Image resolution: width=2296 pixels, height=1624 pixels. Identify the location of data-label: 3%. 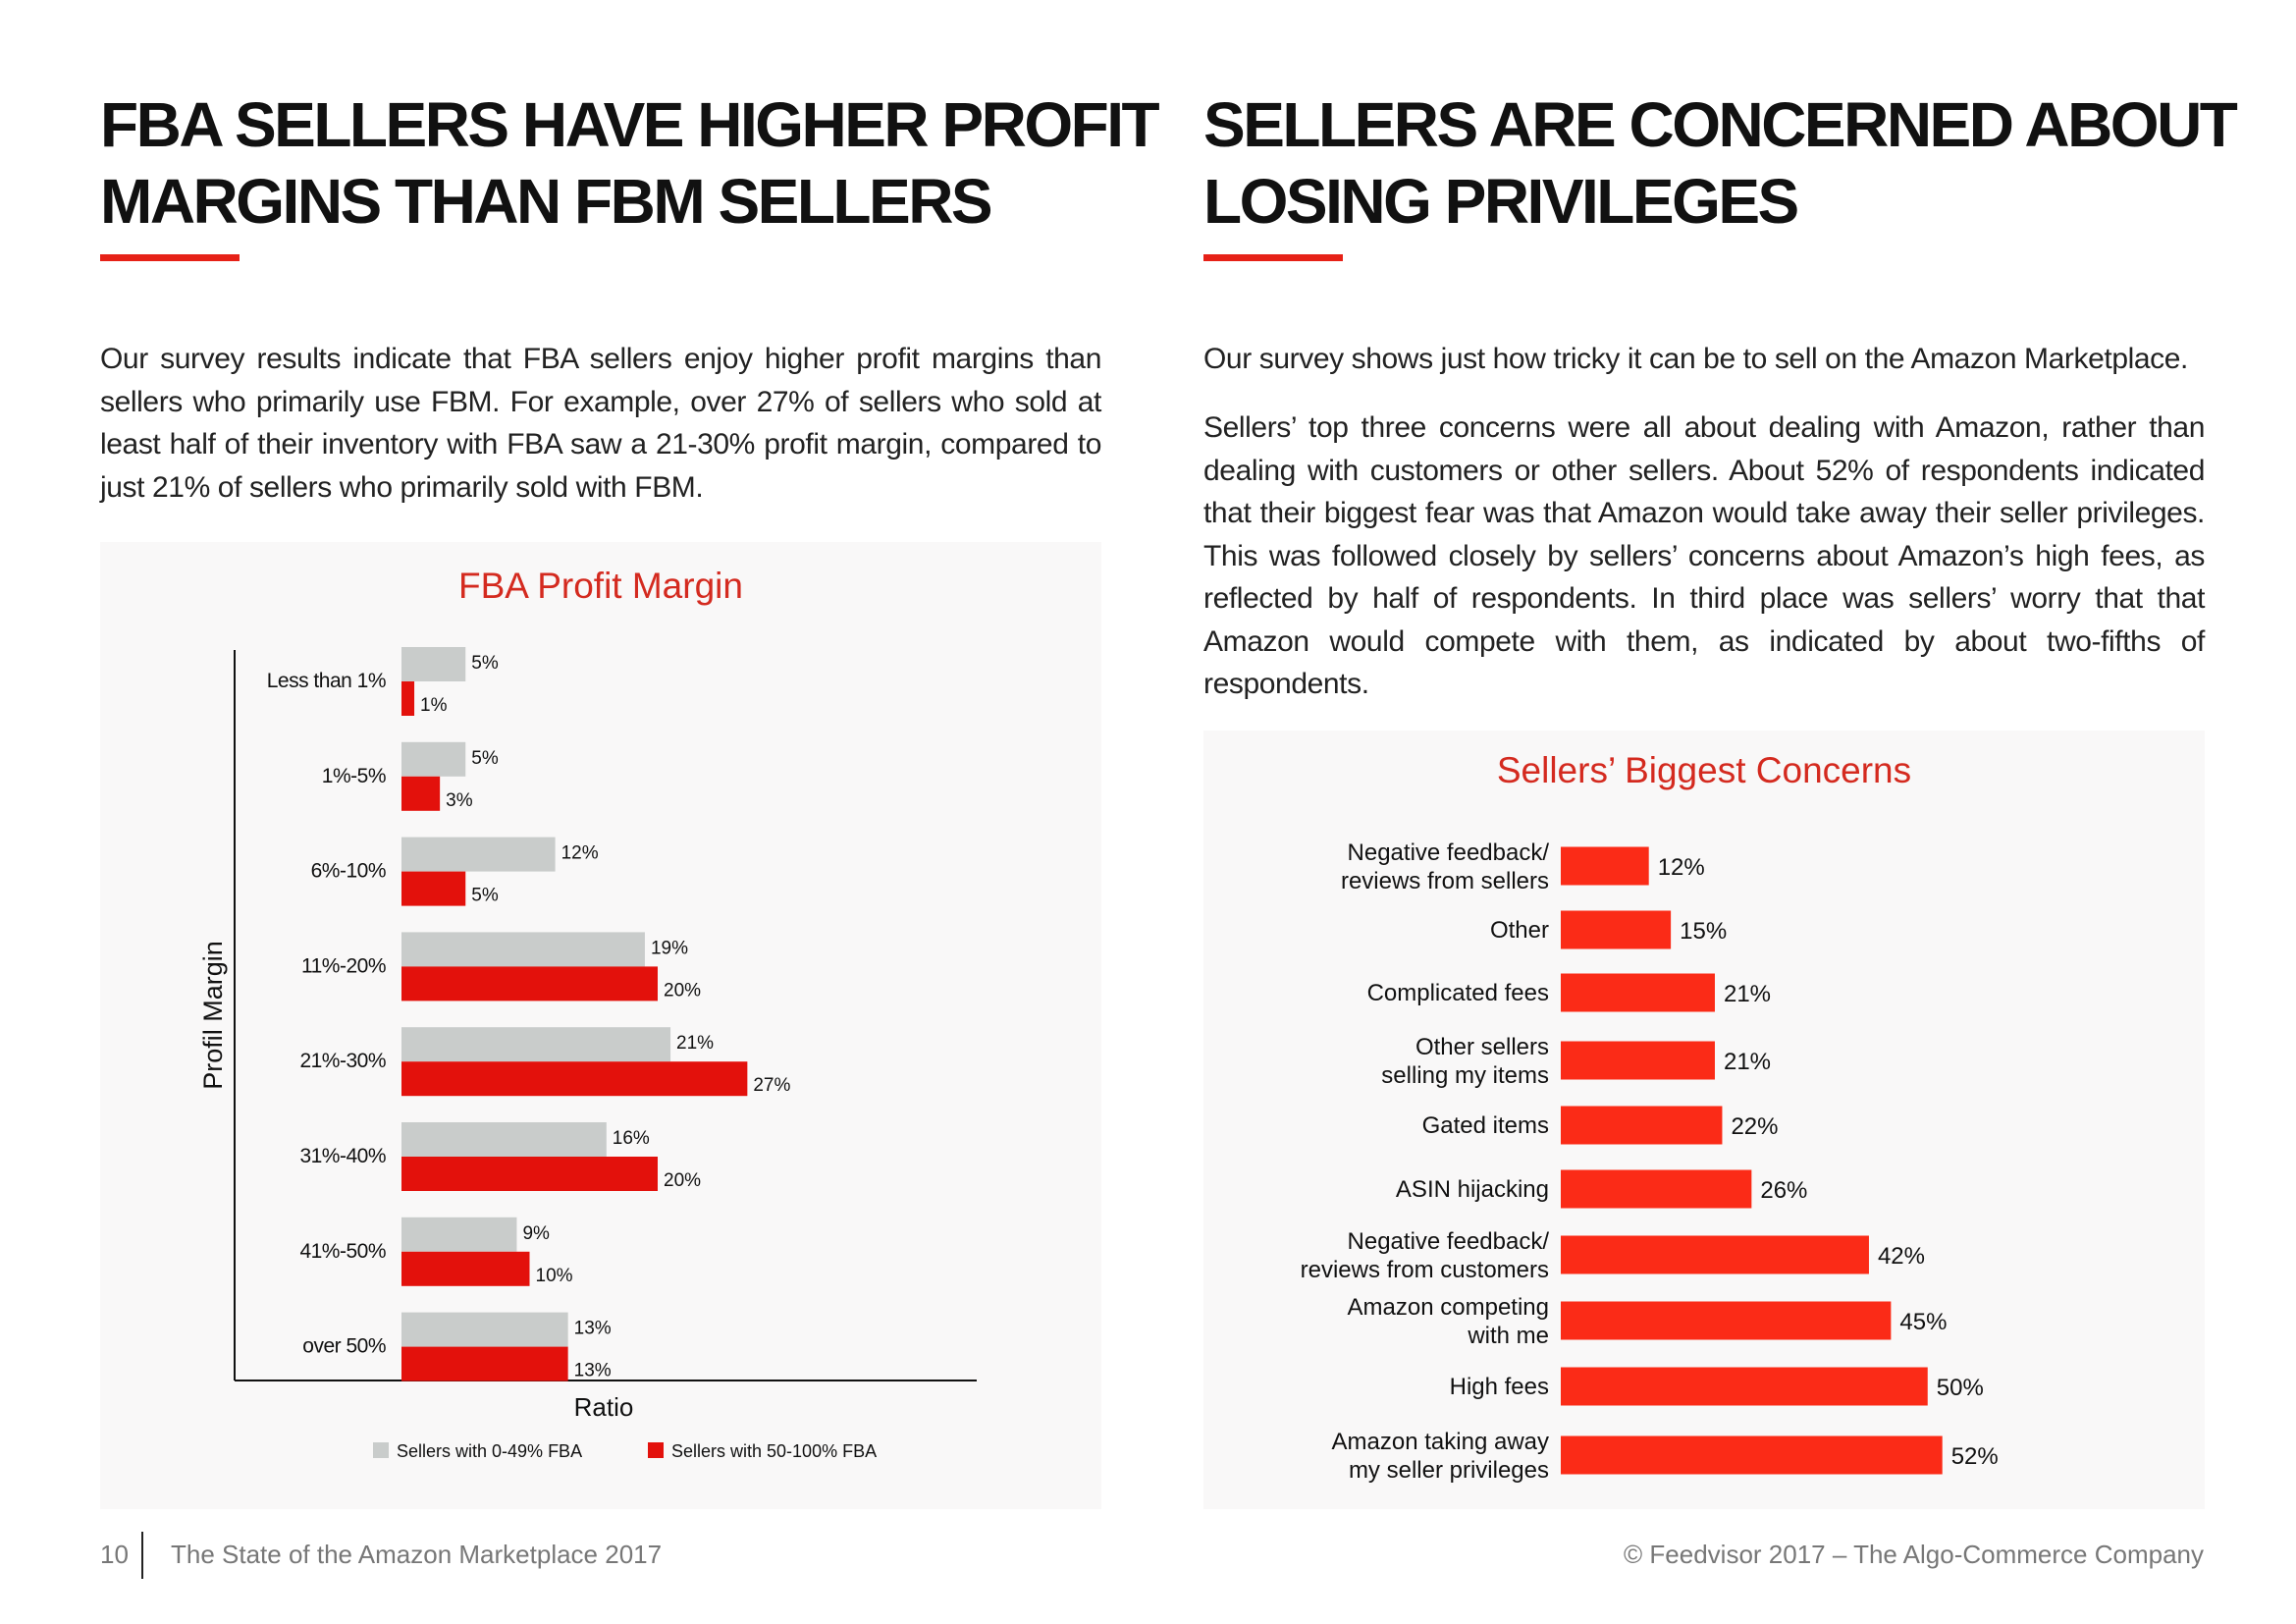
(459, 800).